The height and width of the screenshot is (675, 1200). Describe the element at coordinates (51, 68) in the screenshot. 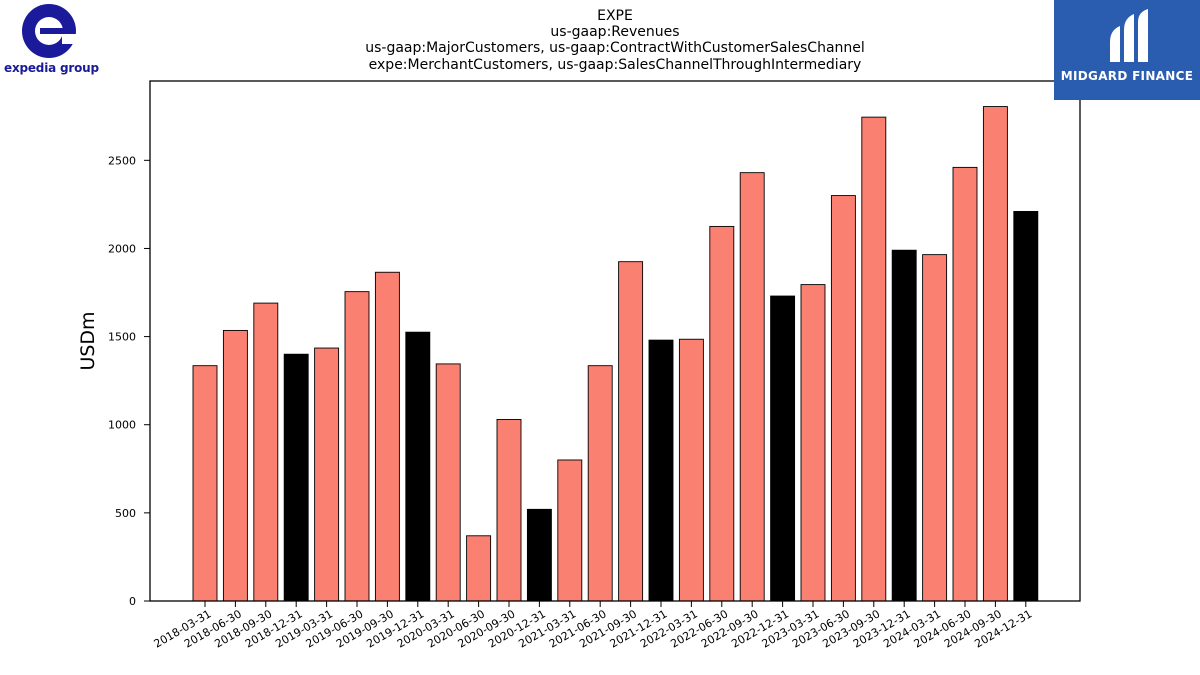

I see `expedia-group-wordmark: expedia group` at that location.